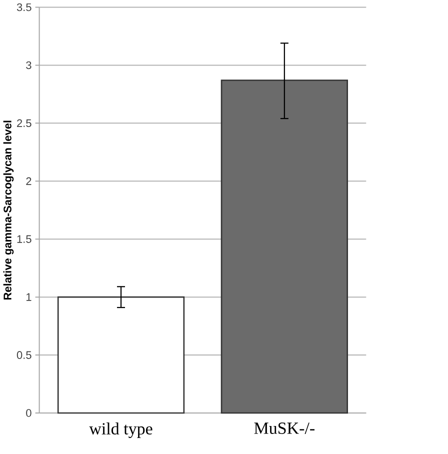 The height and width of the screenshot is (454, 448). What do you see at coordinates (29, 181) in the screenshot?
I see `y-tick-label: 2` at bounding box center [29, 181].